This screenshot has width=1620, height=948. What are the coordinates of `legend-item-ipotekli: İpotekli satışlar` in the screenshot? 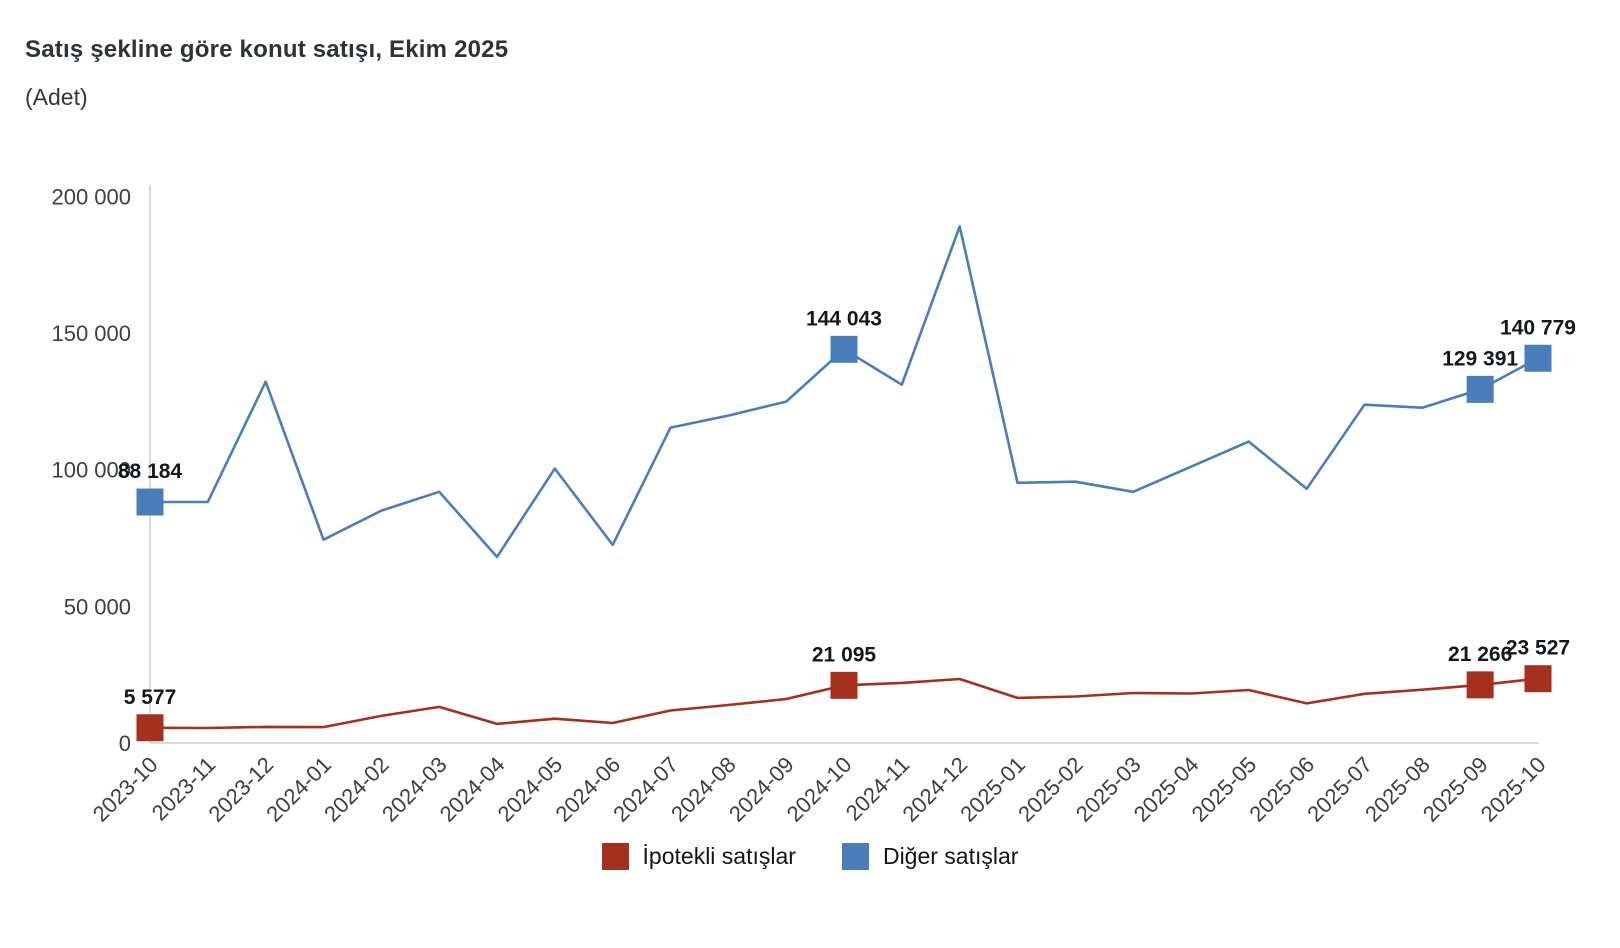 It's located at (698, 856).